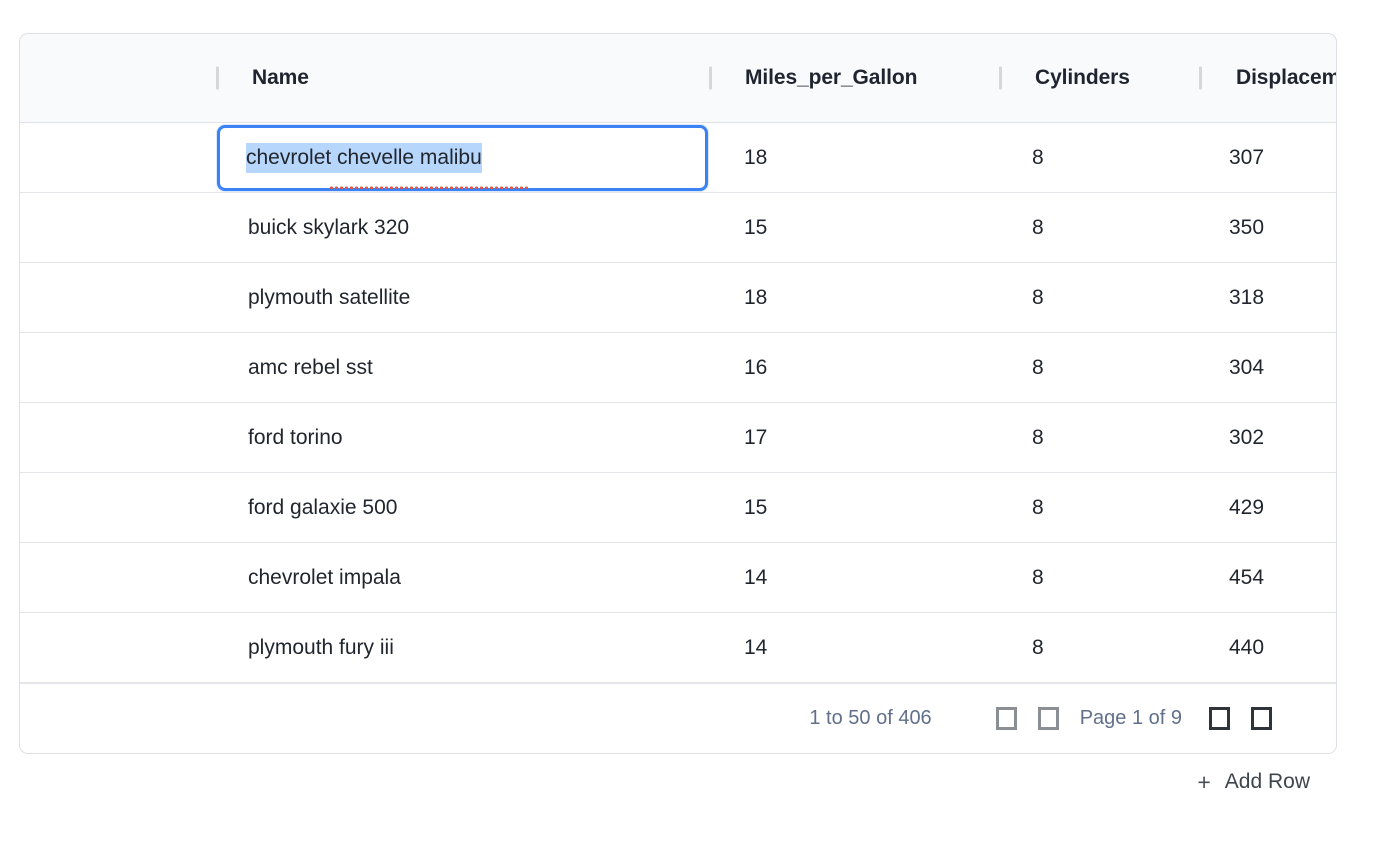 This screenshot has width=1388, height=842. Describe the element at coordinates (1247, 227) in the screenshot. I see `cell-displacement: 350` at that location.